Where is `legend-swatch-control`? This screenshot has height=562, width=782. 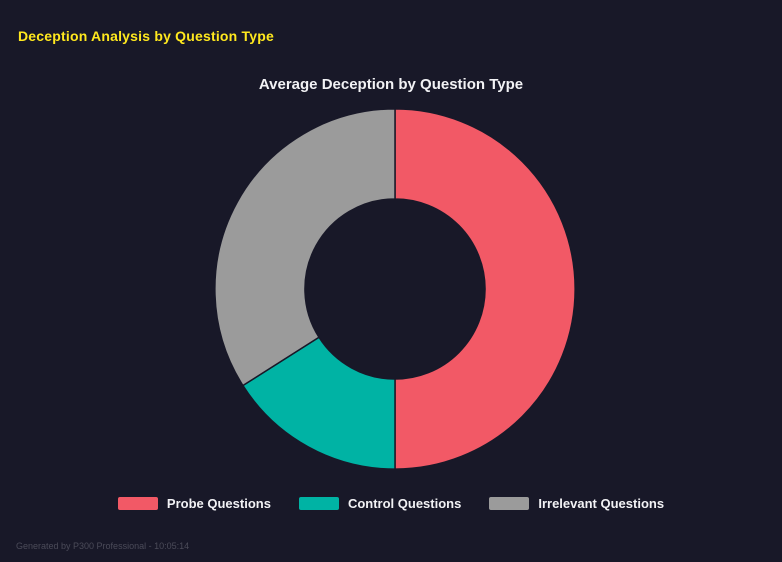 legend-swatch-control is located at coordinates (318, 503).